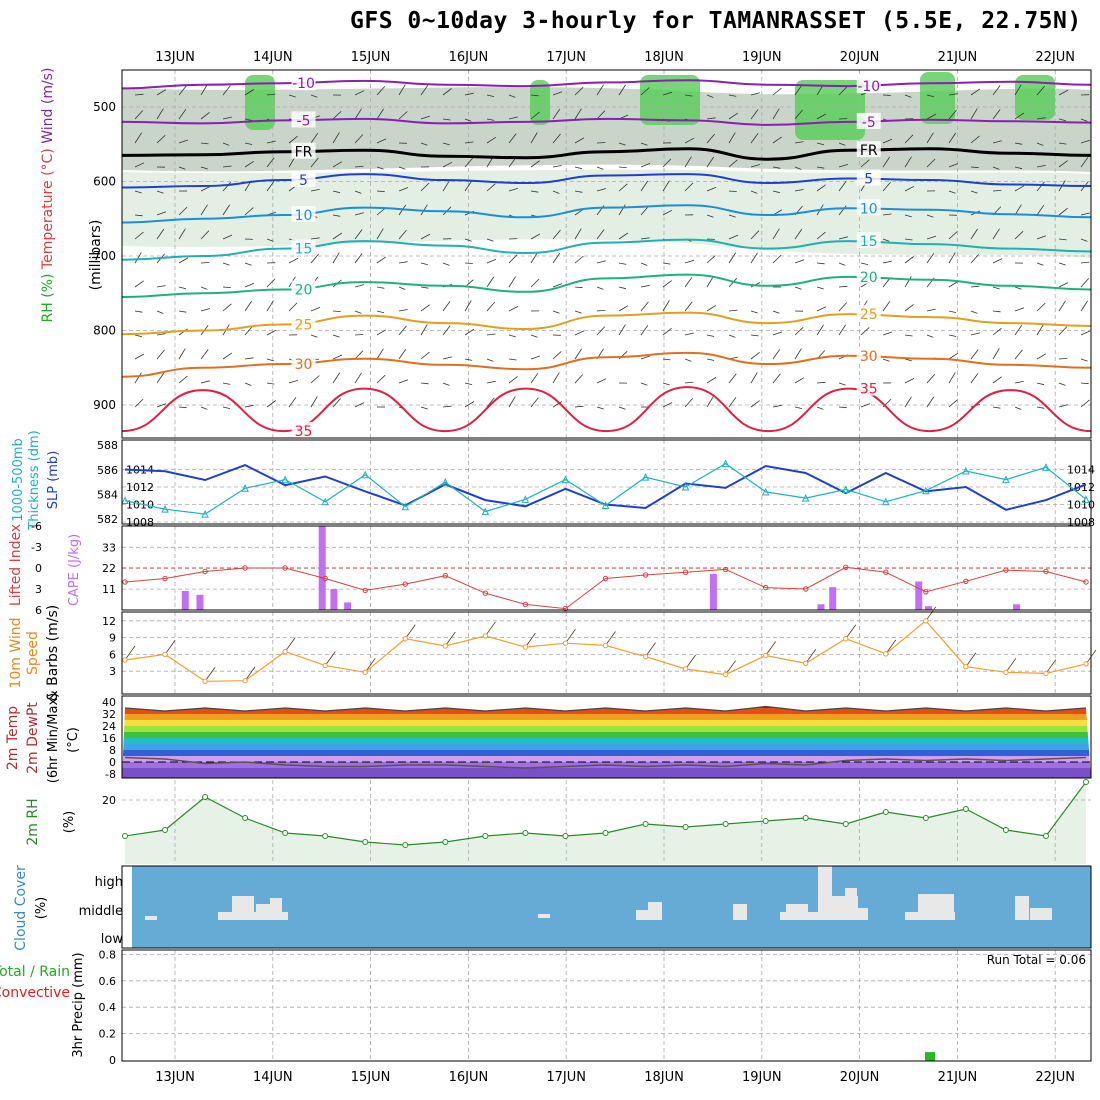 The image size is (1100, 1100). I want to click on contour-label: -5, so click(869, 123).